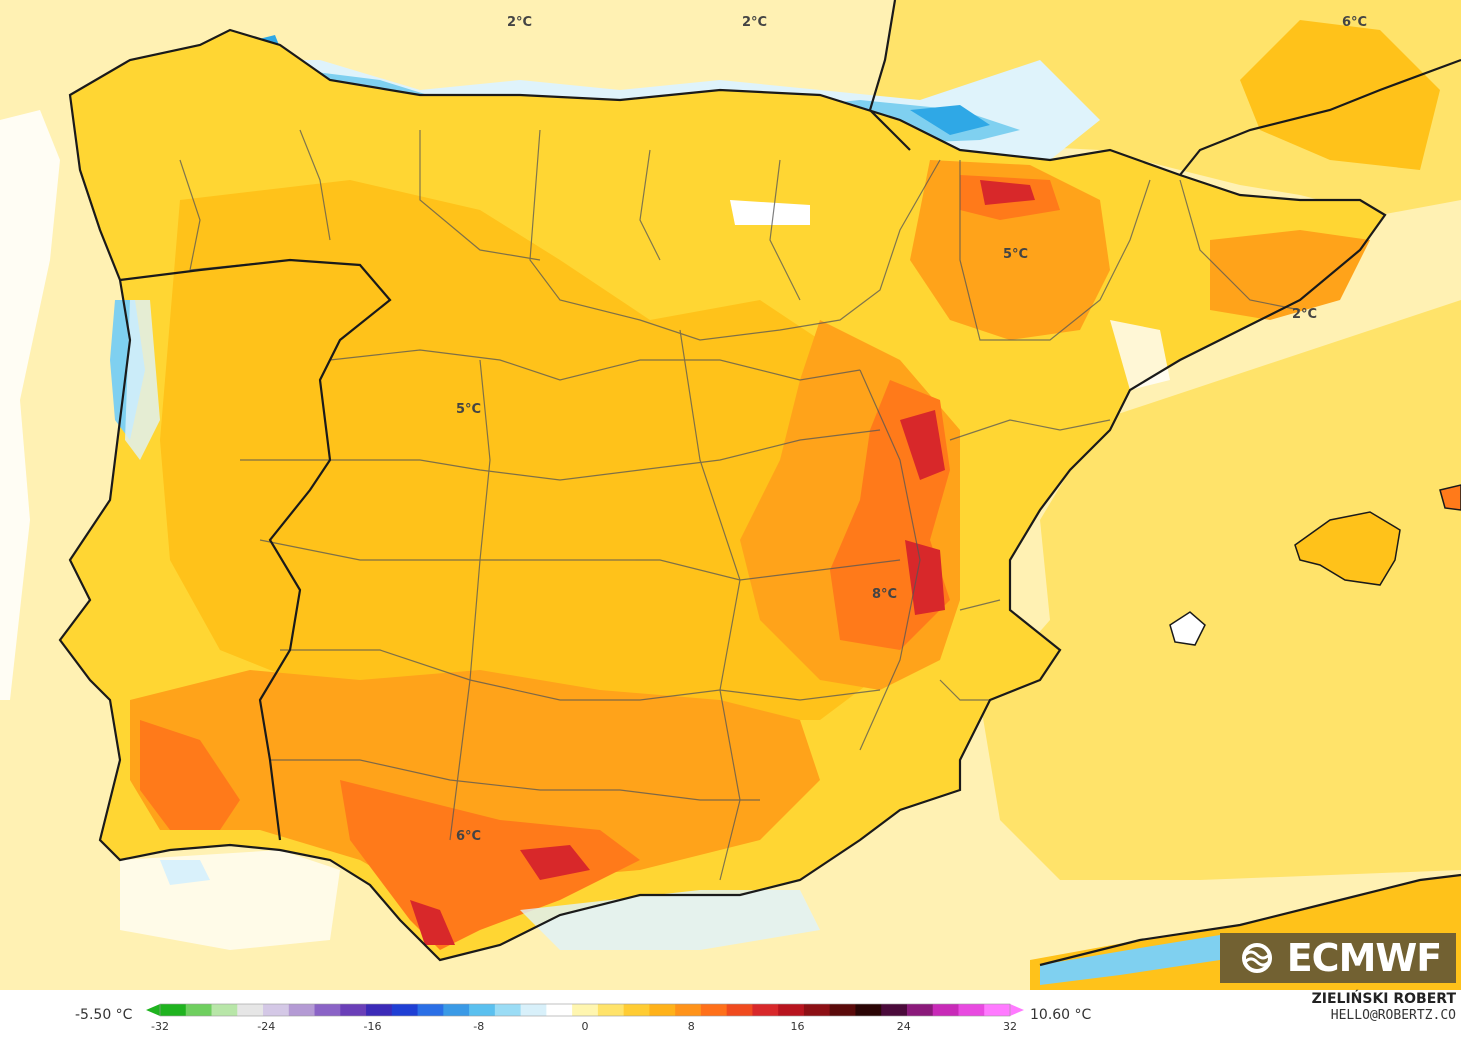 Image resolution: width=1461 pixels, height=1039 pixels. I want to click on legend-tick-label: -24, so click(266, 1026).